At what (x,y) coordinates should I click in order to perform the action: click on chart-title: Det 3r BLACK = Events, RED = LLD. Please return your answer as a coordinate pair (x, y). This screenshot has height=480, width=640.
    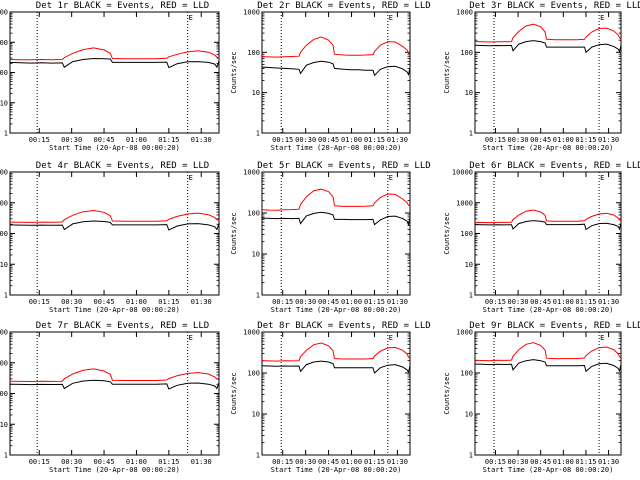
    Looking at the image, I should click on (554, 6).